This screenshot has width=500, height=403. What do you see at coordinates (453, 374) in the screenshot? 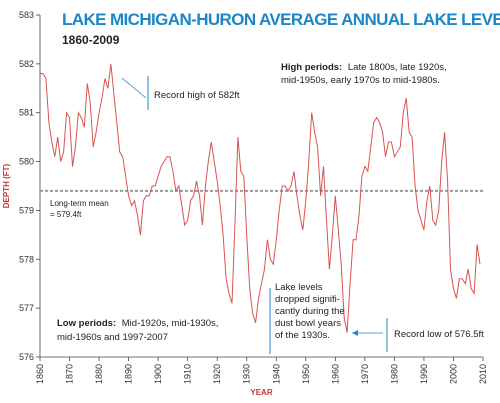
I see `x-tick-label: 2000` at bounding box center [453, 374].